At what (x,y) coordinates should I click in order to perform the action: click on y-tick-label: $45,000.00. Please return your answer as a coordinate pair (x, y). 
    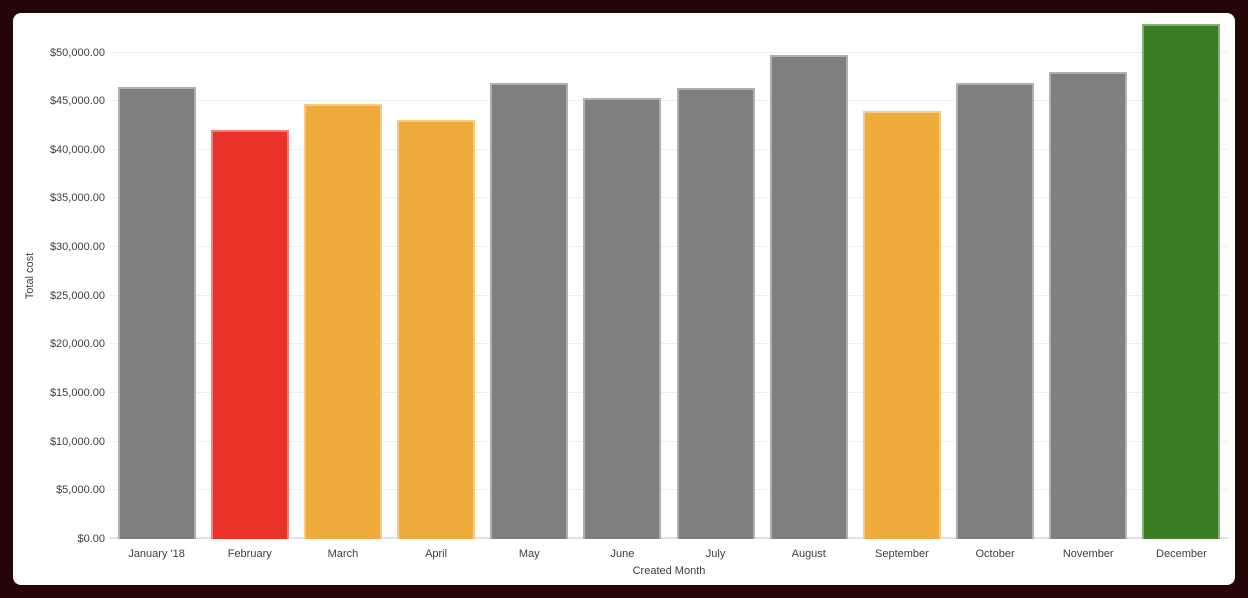
    Looking at the image, I should click on (77, 101).